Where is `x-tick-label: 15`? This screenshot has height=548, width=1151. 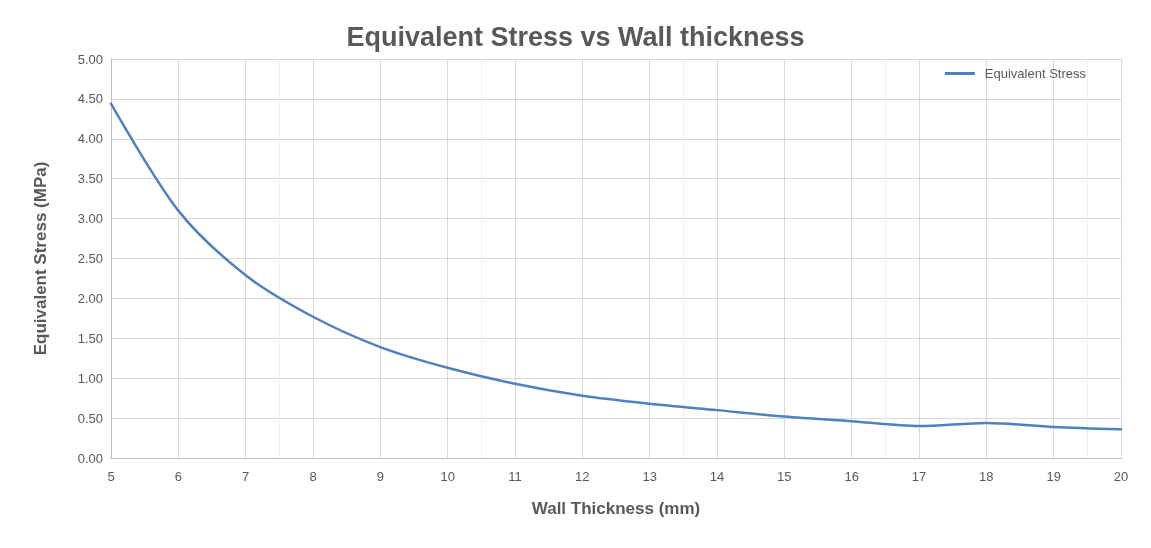
x-tick-label: 15 is located at coordinates (784, 476).